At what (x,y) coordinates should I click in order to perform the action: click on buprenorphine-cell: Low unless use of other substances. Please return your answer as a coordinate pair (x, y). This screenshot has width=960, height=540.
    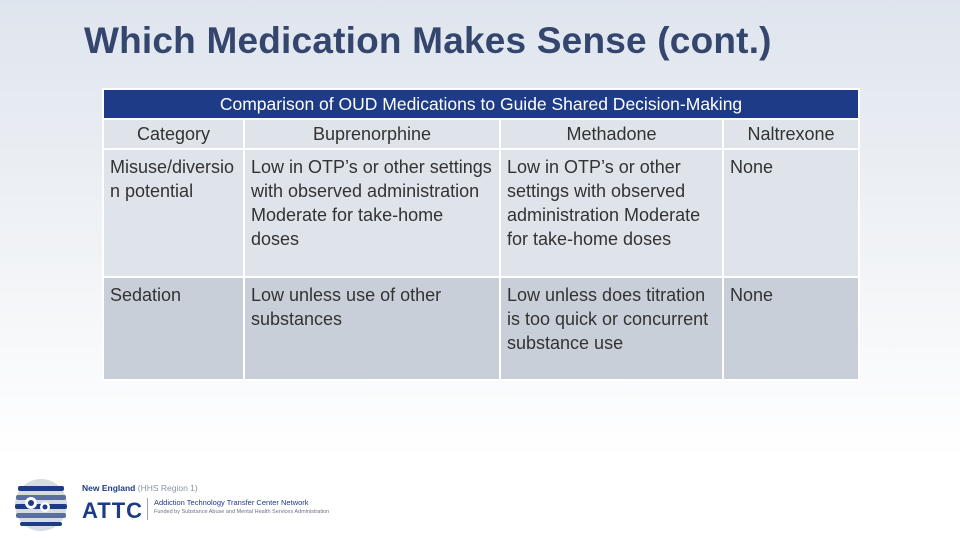
    Looking at the image, I should click on (372, 328).